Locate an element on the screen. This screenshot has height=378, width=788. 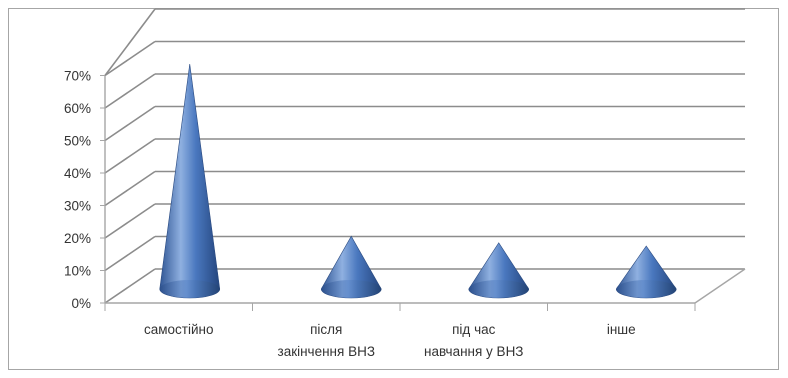
y-axis-ticks: 0% 10% 20% 30% 40% 50% 60% 70% is located at coordinates (77, 190).